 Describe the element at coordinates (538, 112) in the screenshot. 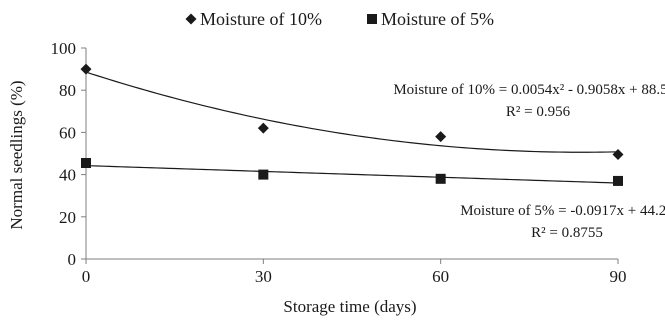

I see `trendline-r-squared: R² = 0.956` at that location.